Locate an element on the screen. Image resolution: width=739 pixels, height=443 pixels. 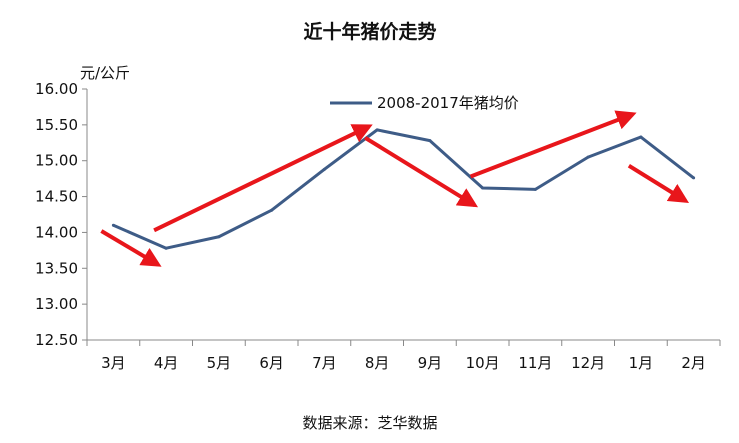
legend: 2008-2017年猪均价 is located at coordinates (424, 103).